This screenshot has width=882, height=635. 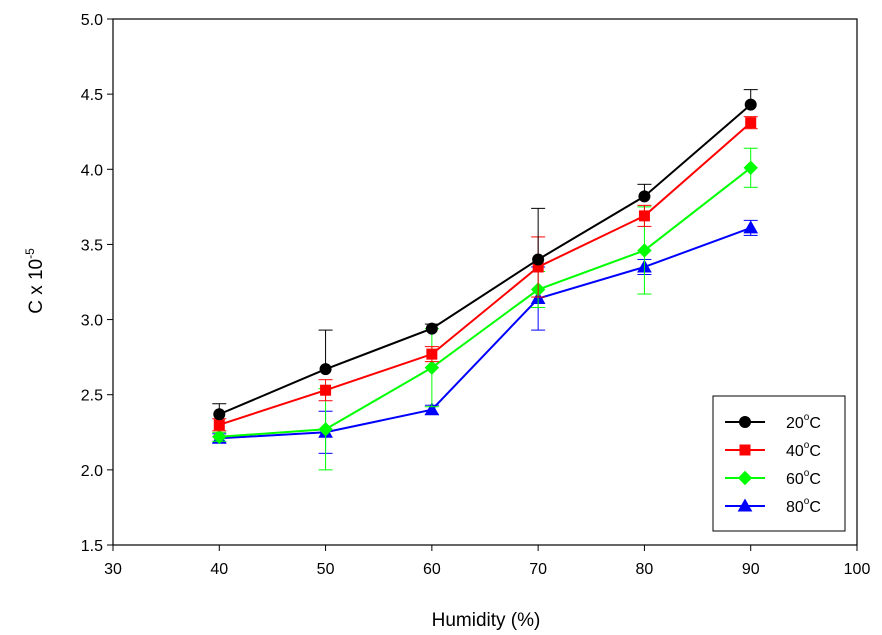 I want to click on y-axis-title: C x 10-5, so click(x=35, y=281).